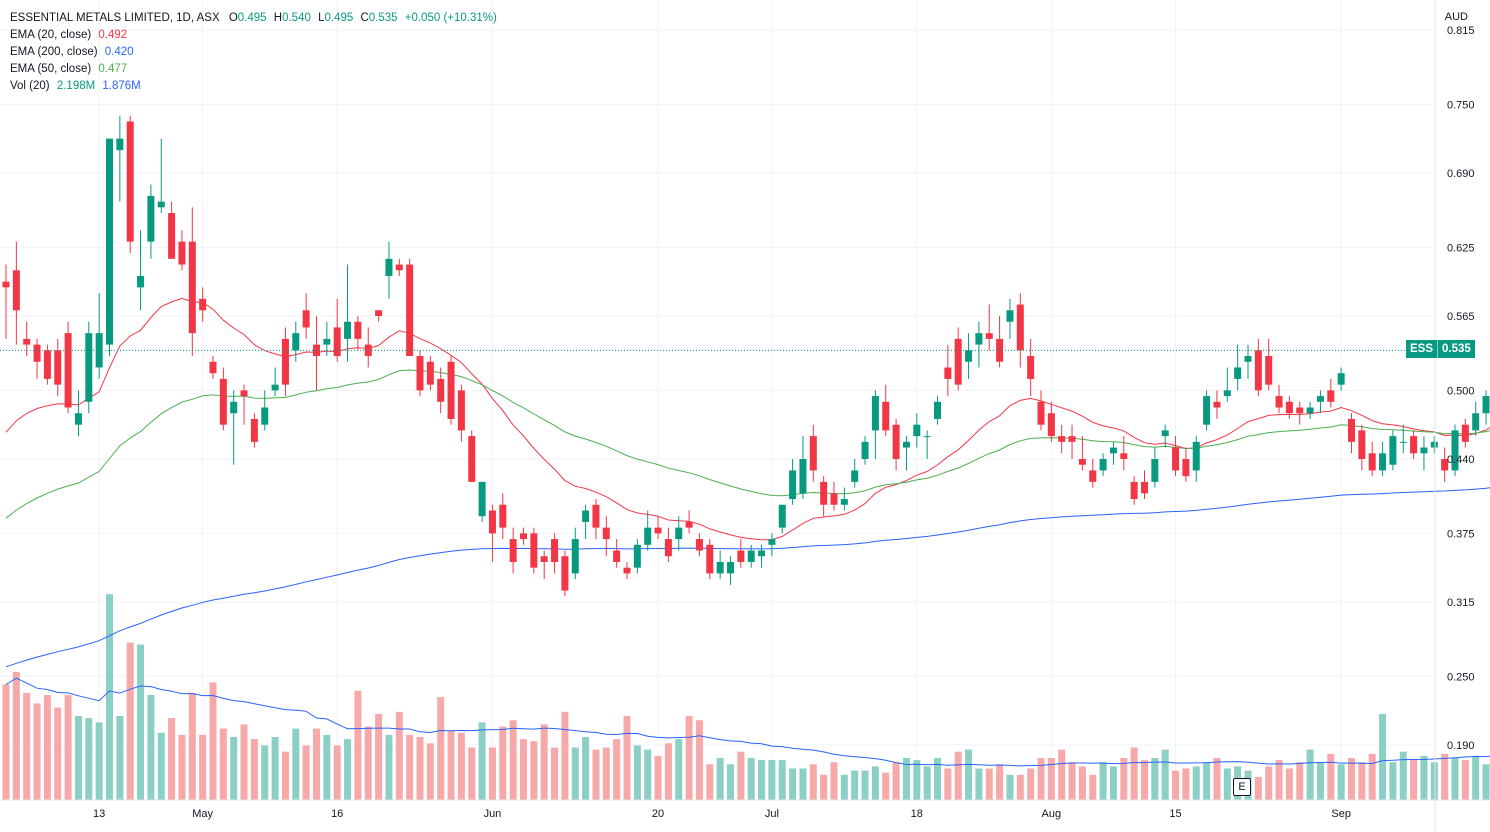 Image resolution: width=1490 pixels, height=832 pixels. I want to click on ema200-legend: EMA (200, close) 0.420, so click(253, 52).